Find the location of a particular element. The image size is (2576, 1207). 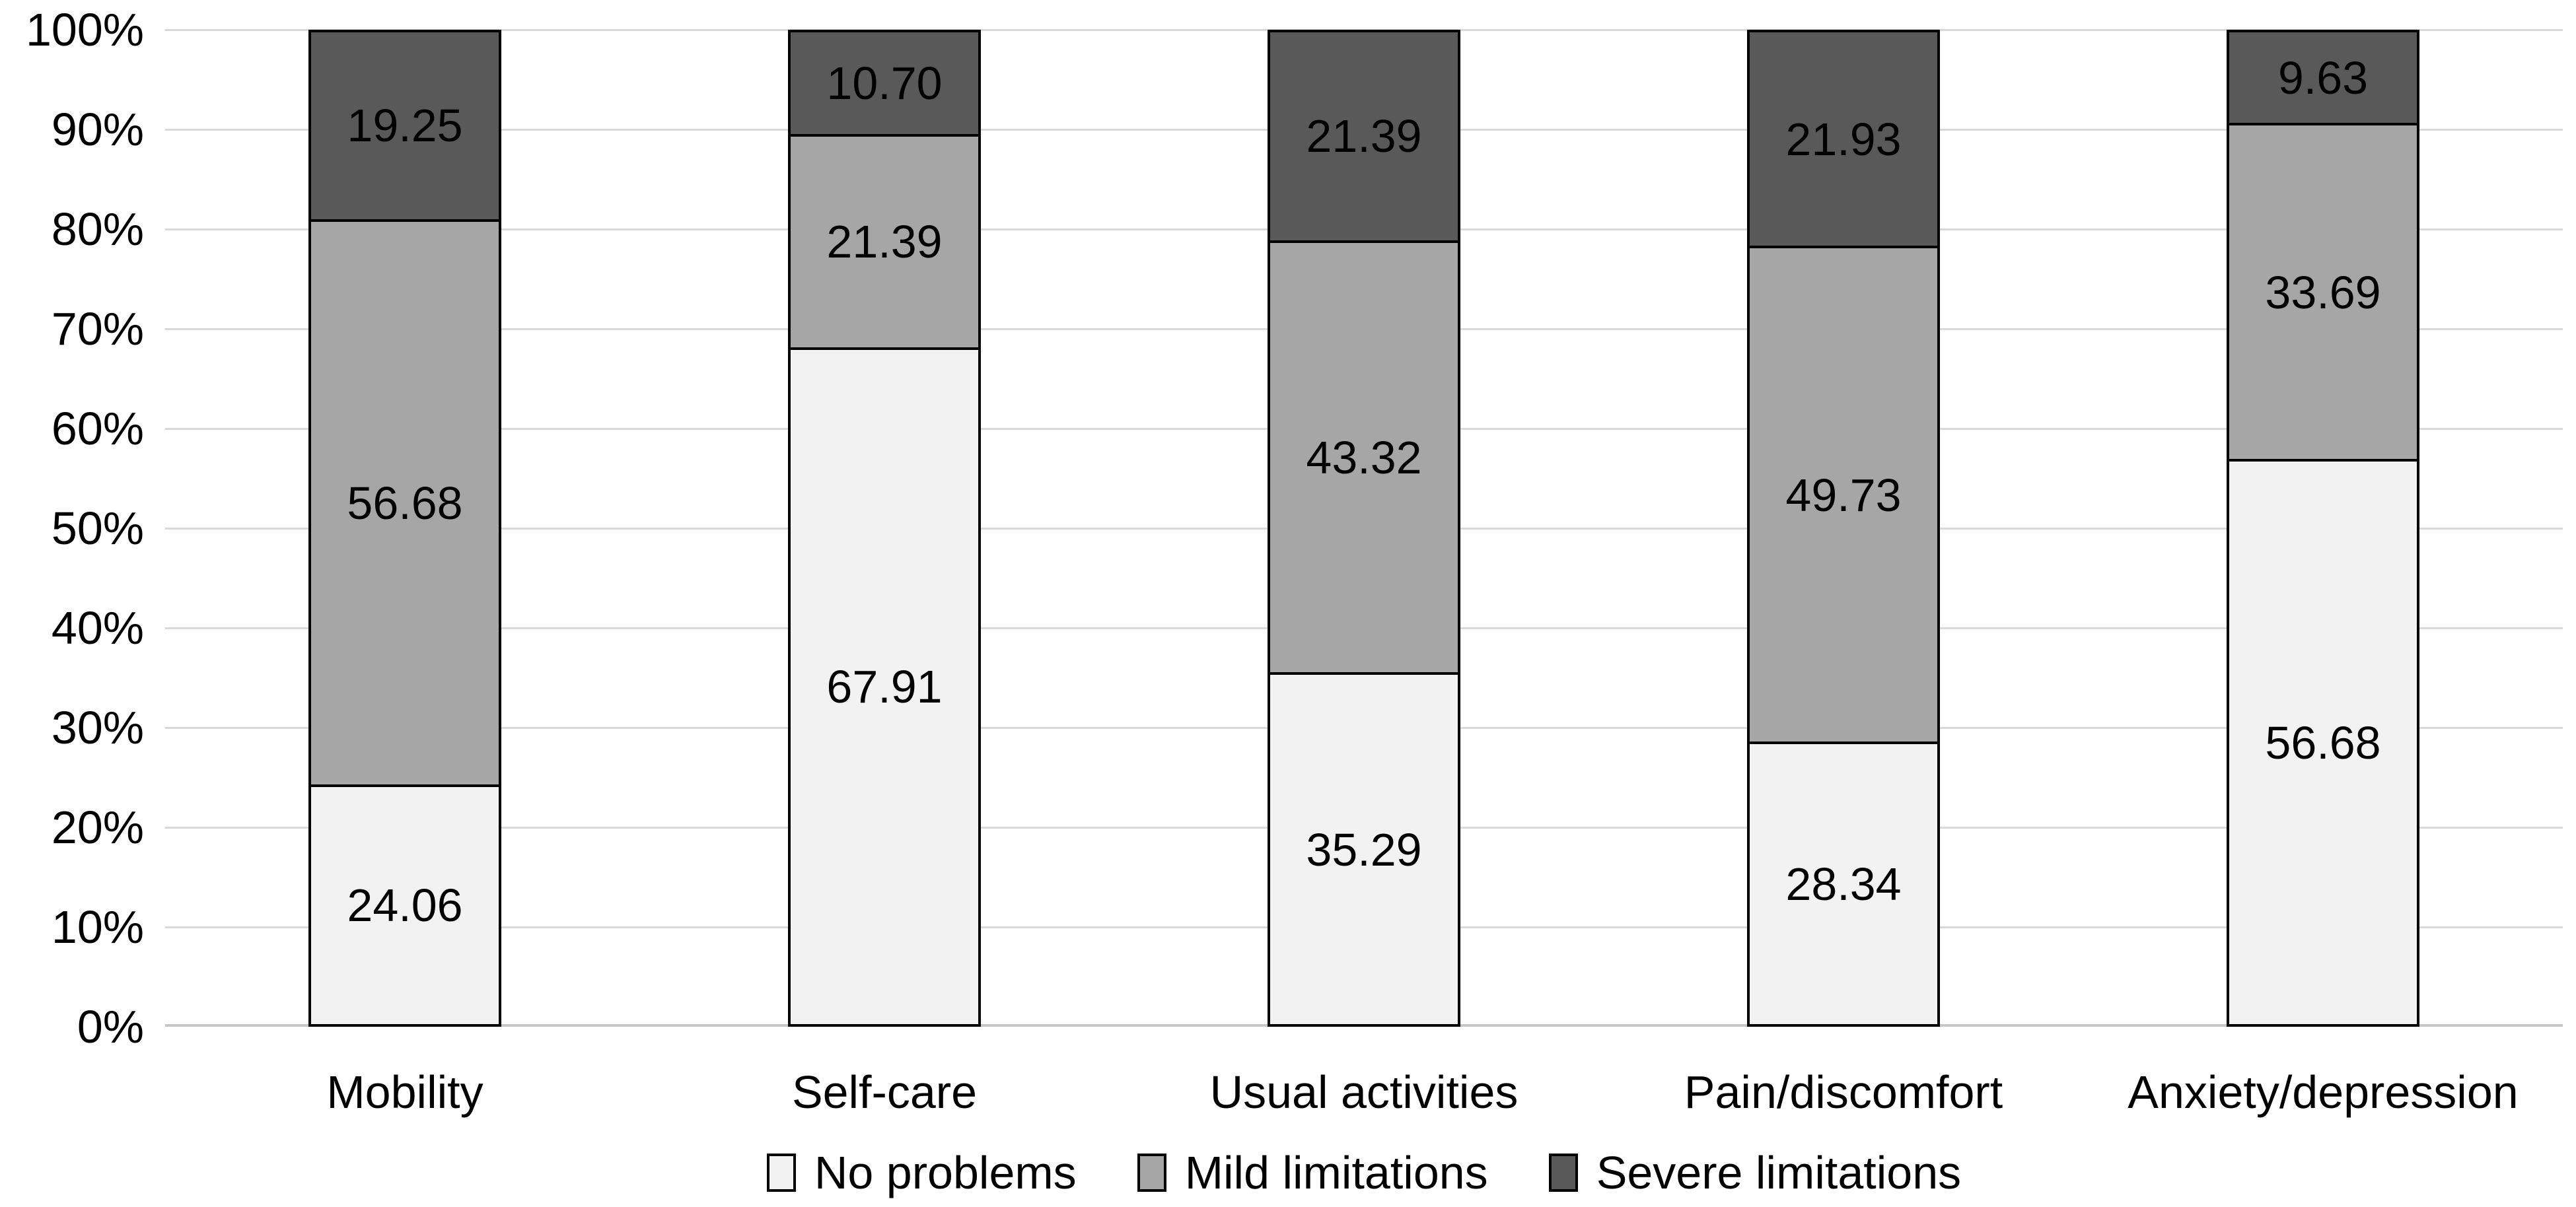

bar-segment-no-problems: 35.29 is located at coordinates (1364, 851).